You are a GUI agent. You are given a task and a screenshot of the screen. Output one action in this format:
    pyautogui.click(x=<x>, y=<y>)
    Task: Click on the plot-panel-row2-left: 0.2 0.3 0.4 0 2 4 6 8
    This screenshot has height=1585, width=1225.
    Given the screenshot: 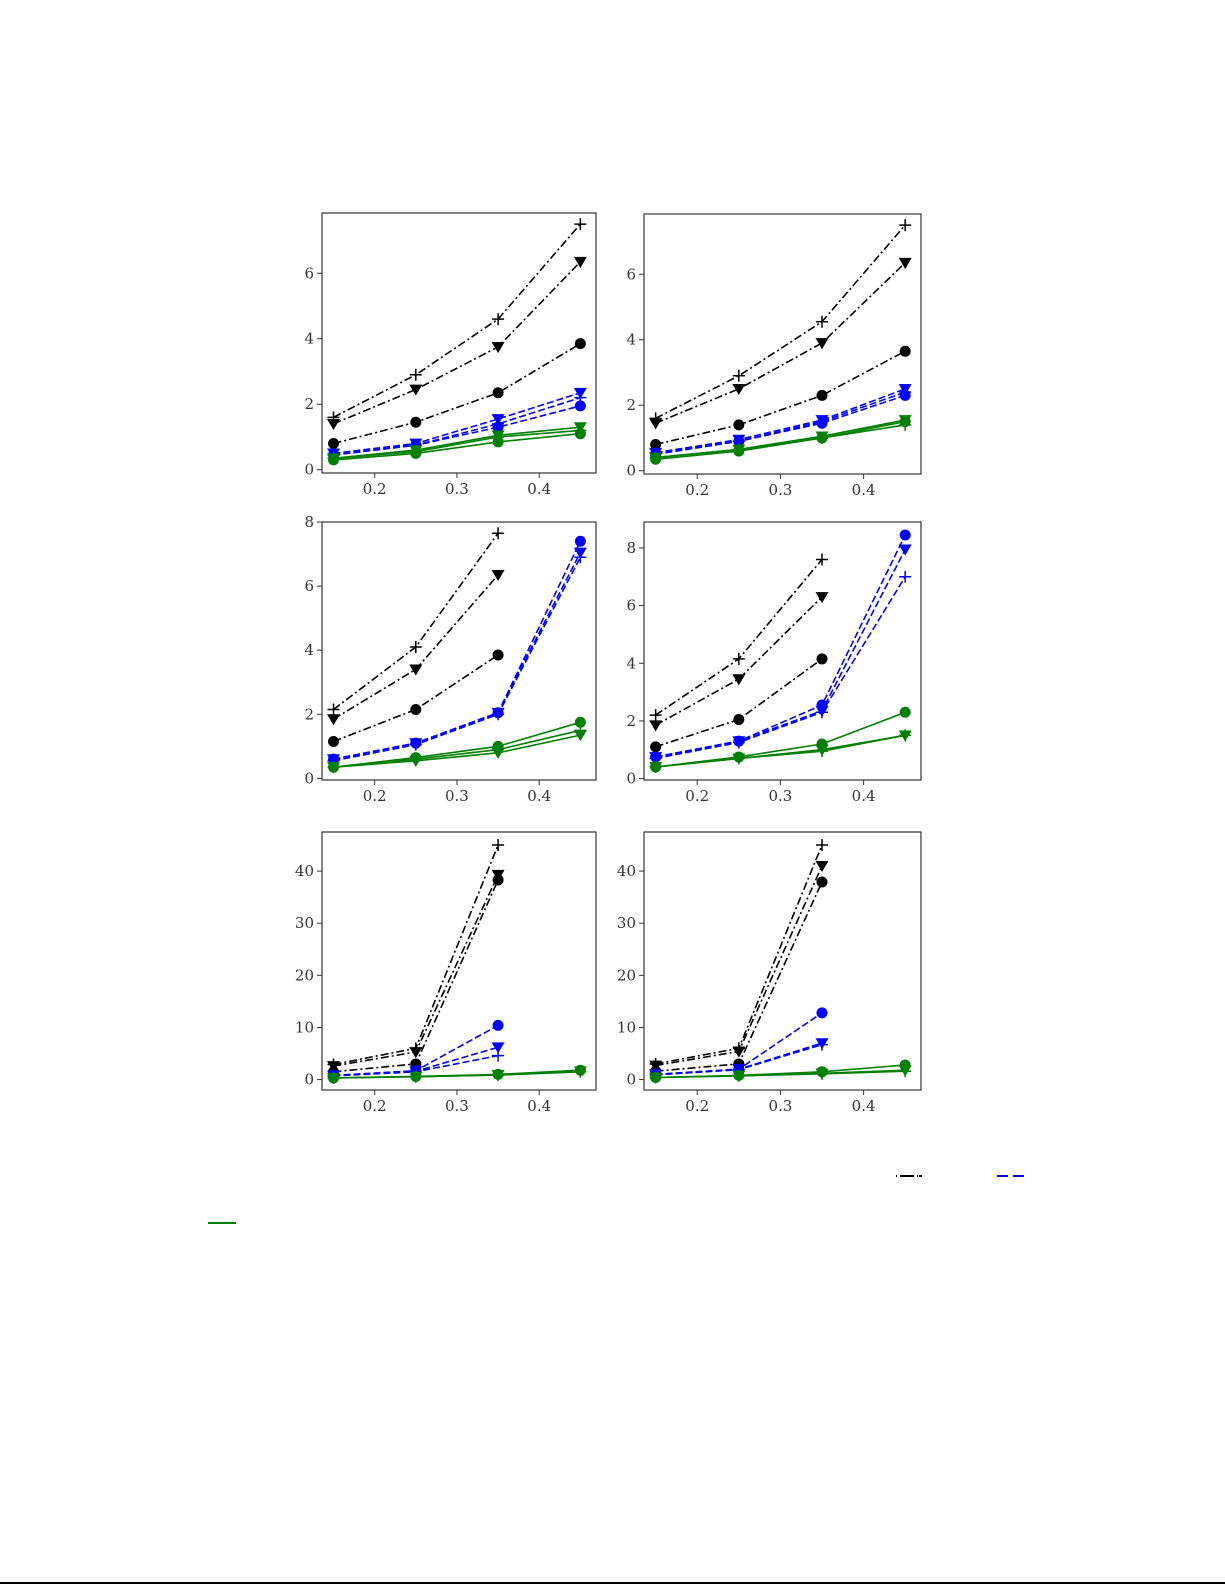 What is the action you would take?
    pyautogui.click(x=450, y=659)
    